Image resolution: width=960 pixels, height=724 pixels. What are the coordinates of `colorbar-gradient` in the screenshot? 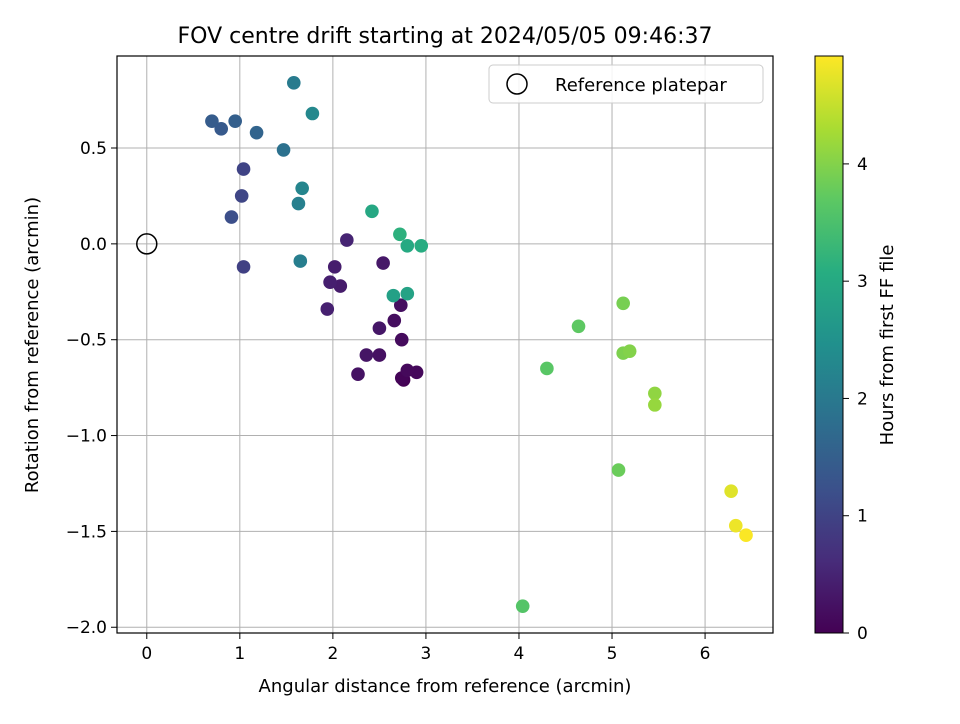 It's located at (829, 344).